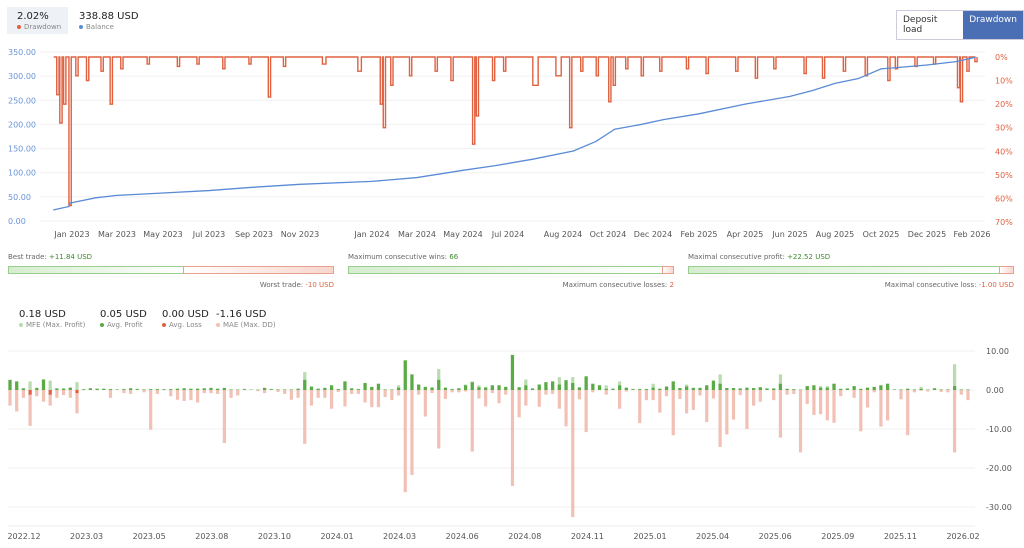 This screenshot has height=548, width=1024. I want to click on drawdown-summary, so click(37, 20).